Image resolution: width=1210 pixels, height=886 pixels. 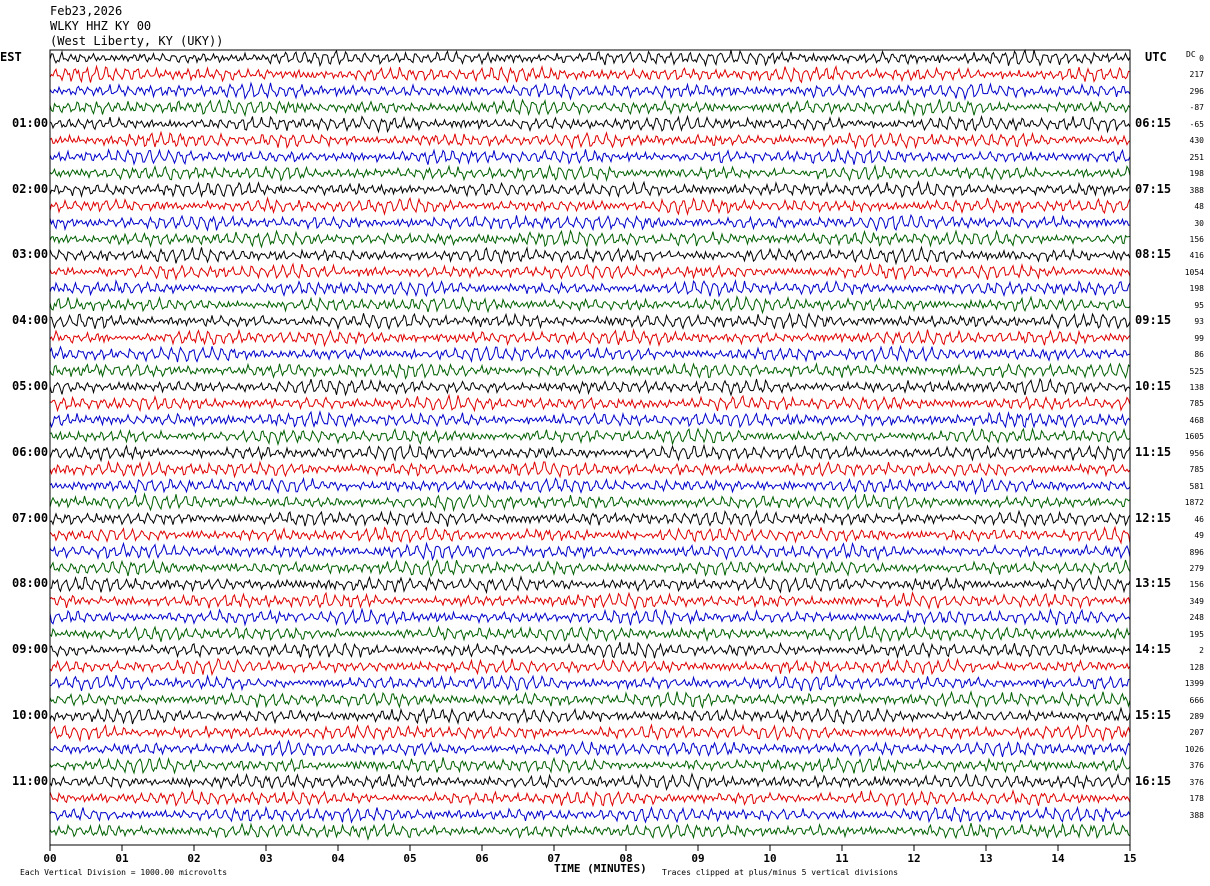 I want to click on dc-offset-value: 388, so click(x=1196, y=815).